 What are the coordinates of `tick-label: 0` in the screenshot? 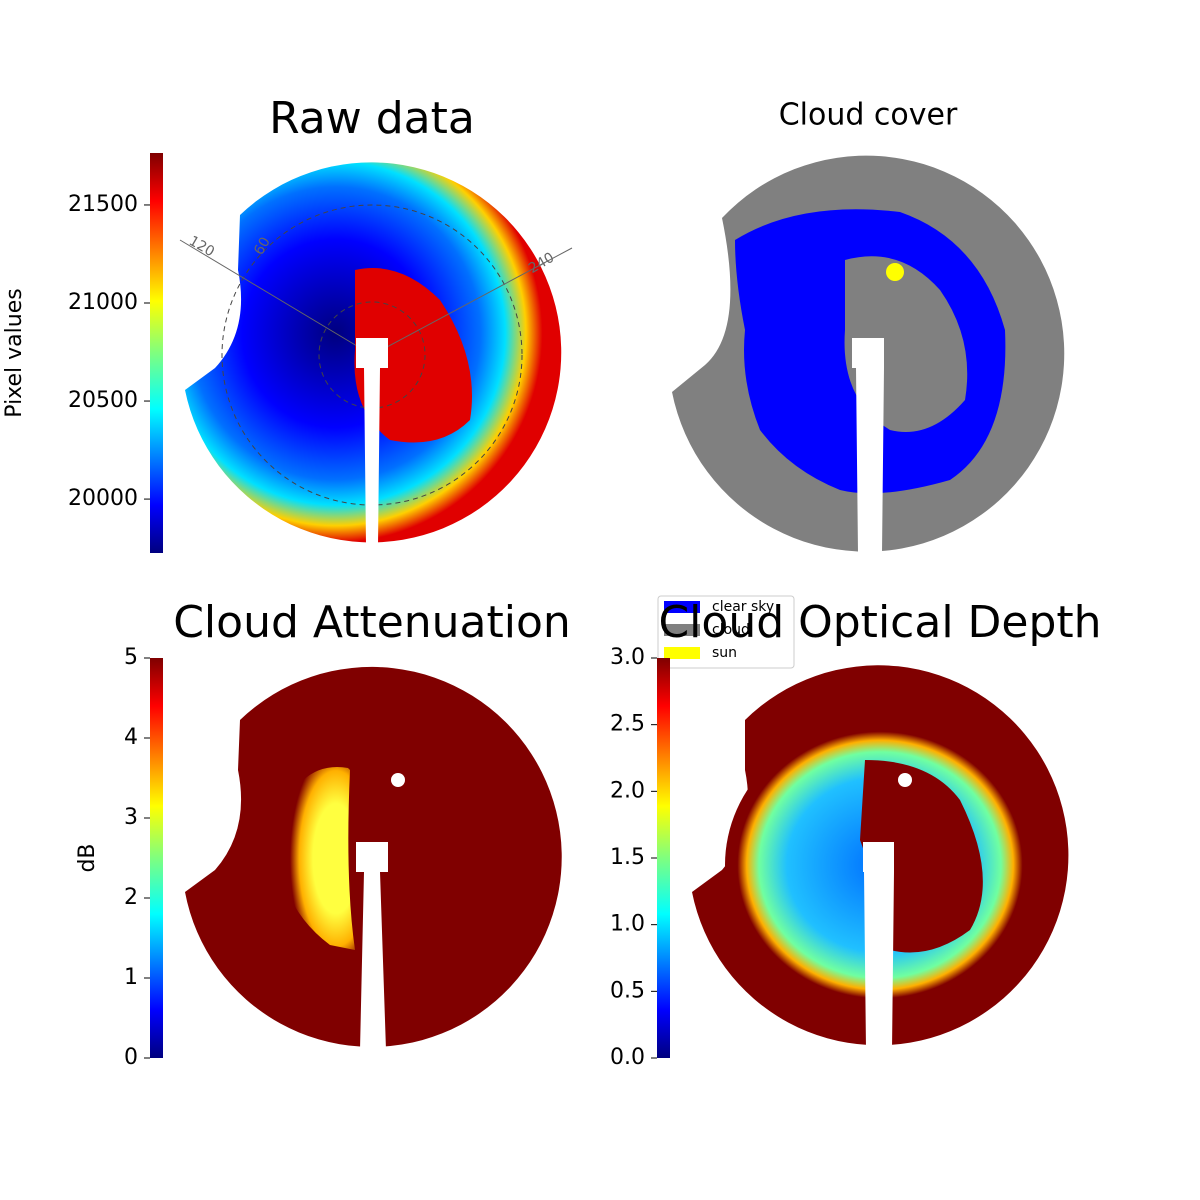 It's located at (131, 1057).